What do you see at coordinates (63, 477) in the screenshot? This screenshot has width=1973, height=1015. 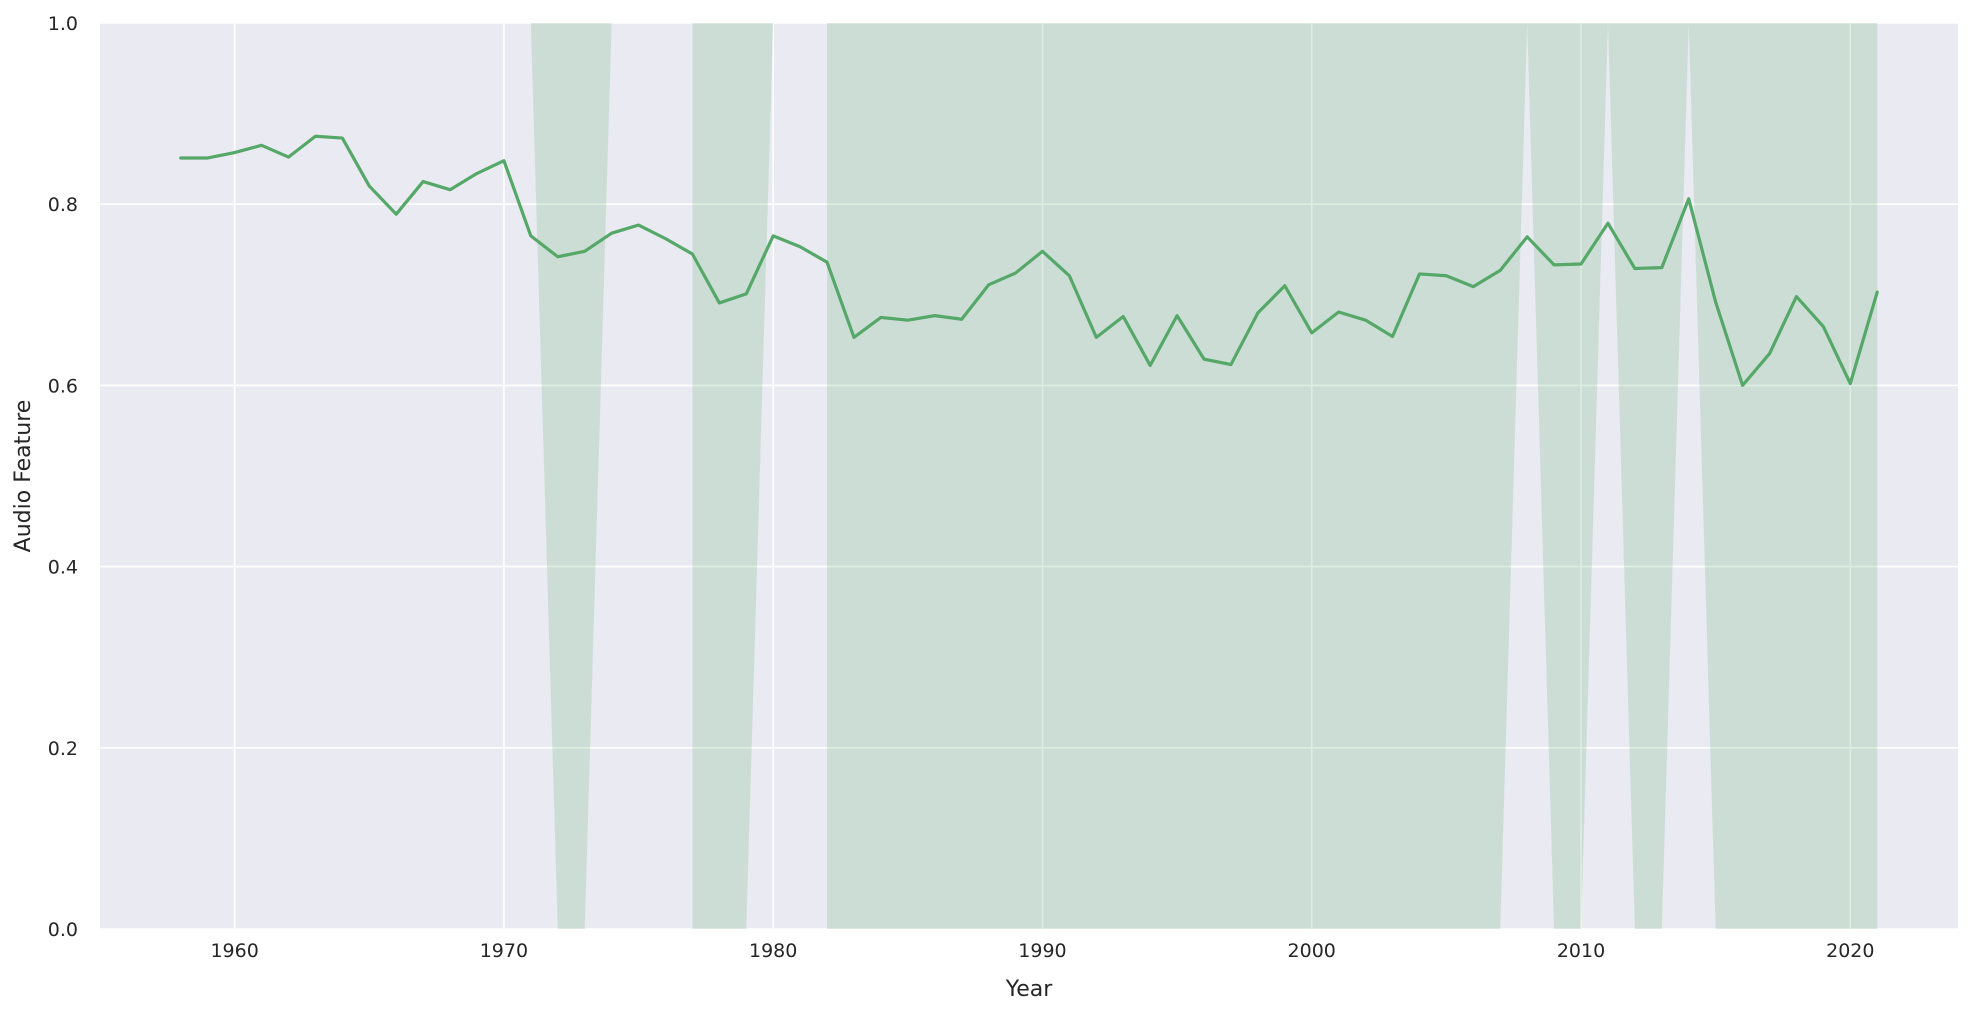 I see `y-tick-labels: 0.0 0.2 0.4 0.6 0.8 1.0` at bounding box center [63, 477].